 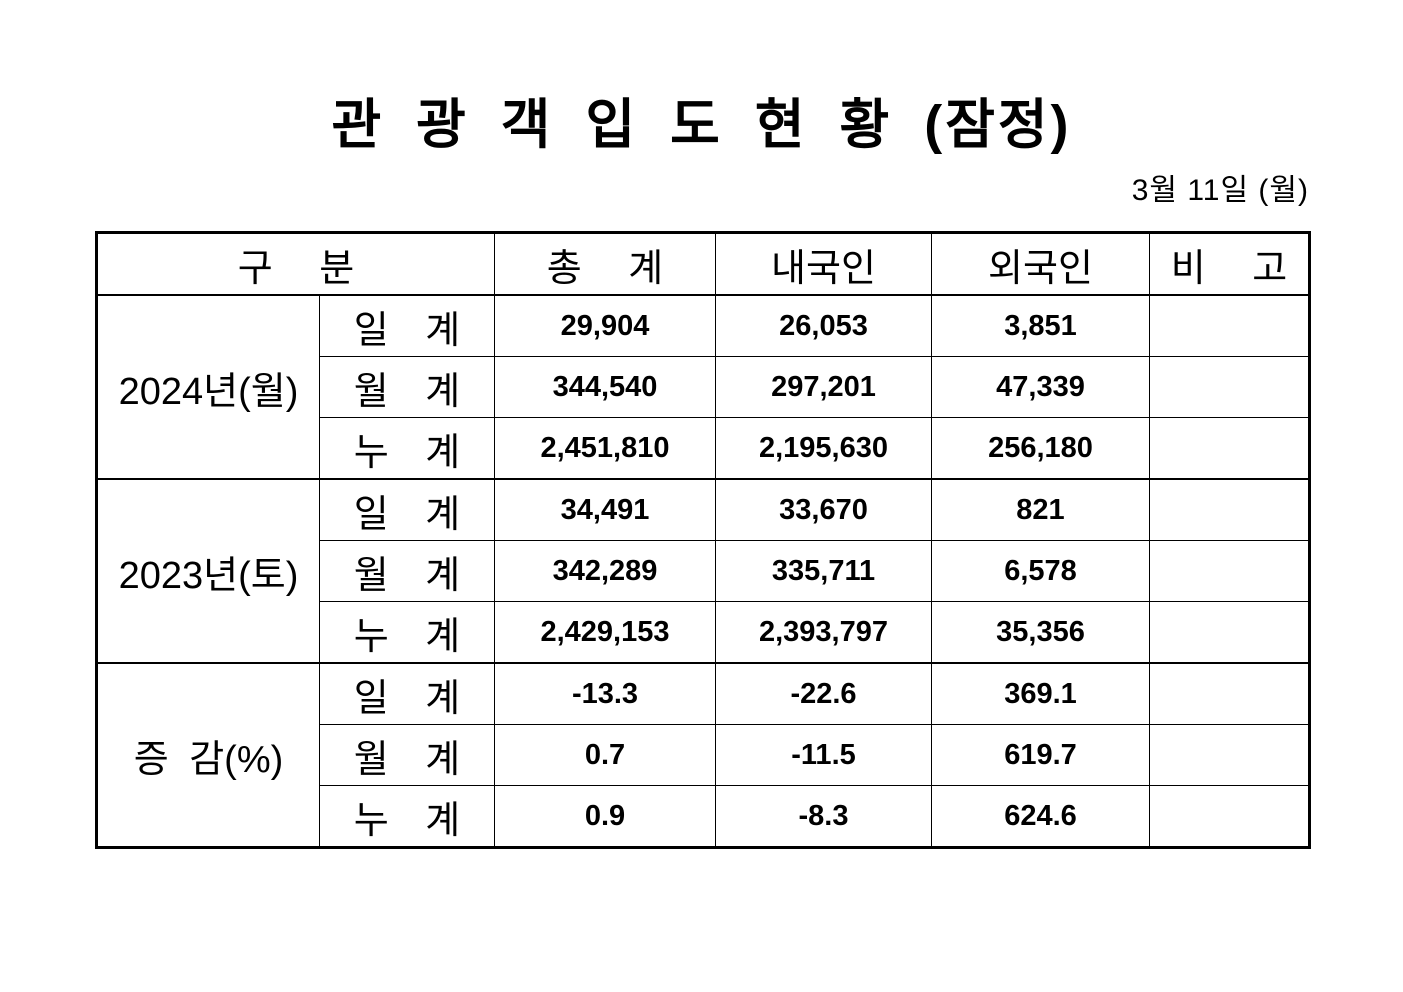 What do you see at coordinates (208, 755) in the screenshot?
I see `group-label-cell: 증 감(%)` at bounding box center [208, 755].